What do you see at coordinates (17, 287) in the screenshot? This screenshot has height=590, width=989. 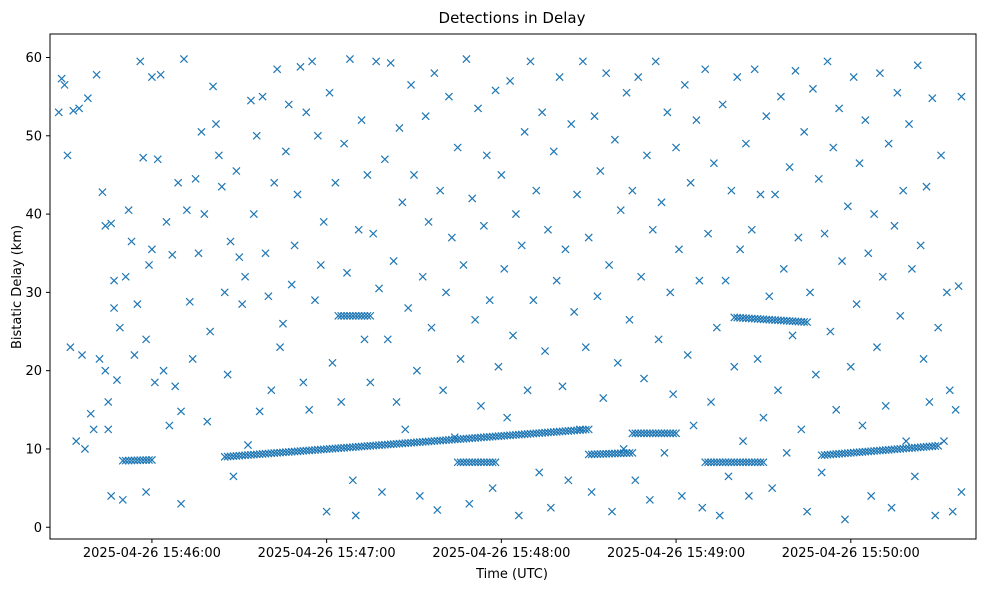 I see `y-axis-label: Bistatic Delay (km)` at bounding box center [17, 287].